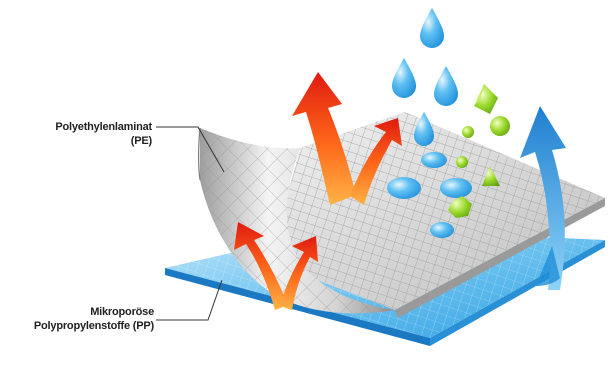  I want to click on particle-icon, so click(479, 151).